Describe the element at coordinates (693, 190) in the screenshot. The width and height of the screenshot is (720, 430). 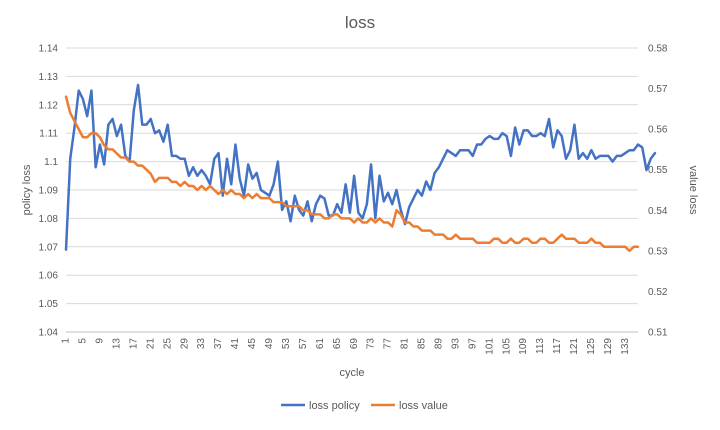
I see `right-axis-title: value loss` at that location.